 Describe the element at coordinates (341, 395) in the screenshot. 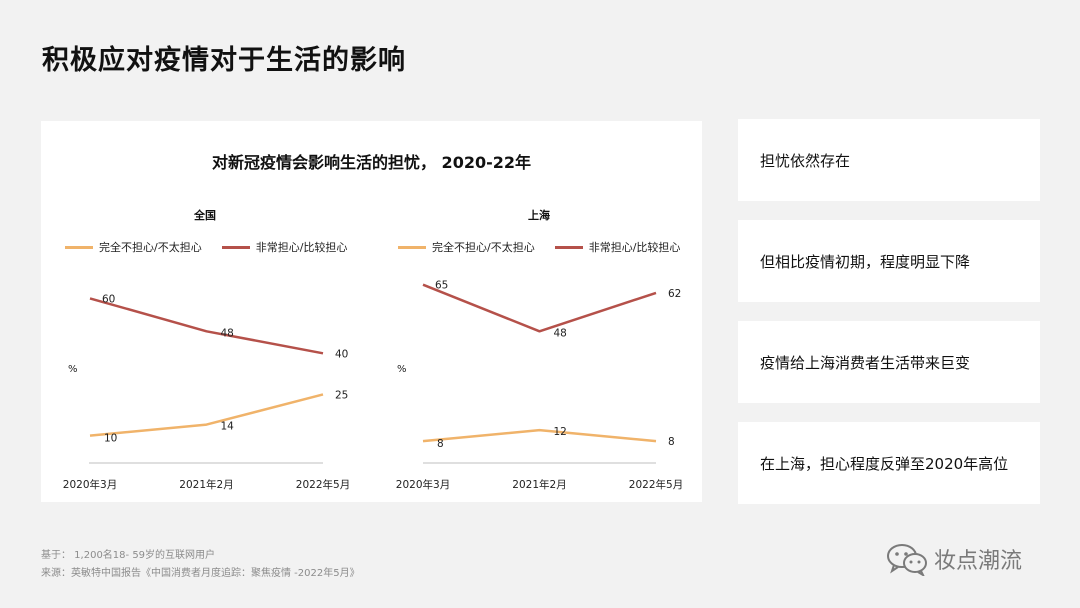

I see `data-label: 25` at that location.